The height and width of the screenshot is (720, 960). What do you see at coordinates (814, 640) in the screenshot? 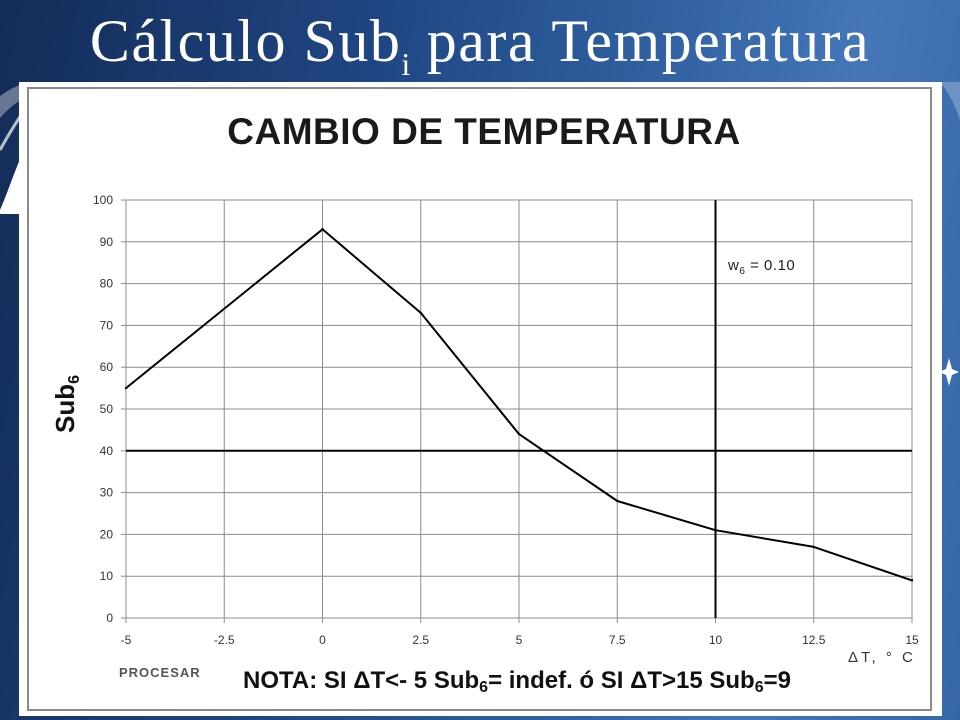
I see `x-tick-label: 12.5` at bounding box center [814, 640].